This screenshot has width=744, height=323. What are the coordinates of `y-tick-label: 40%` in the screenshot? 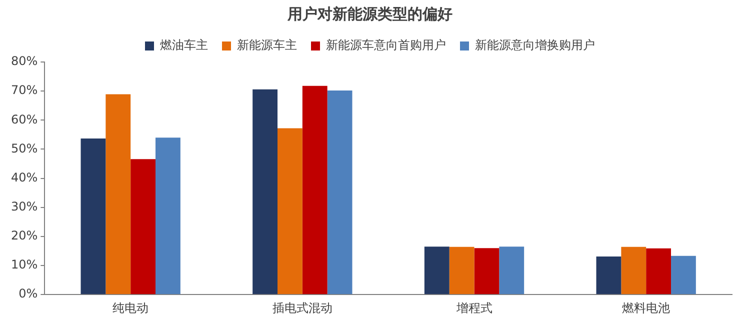 It's located at (24, 177).